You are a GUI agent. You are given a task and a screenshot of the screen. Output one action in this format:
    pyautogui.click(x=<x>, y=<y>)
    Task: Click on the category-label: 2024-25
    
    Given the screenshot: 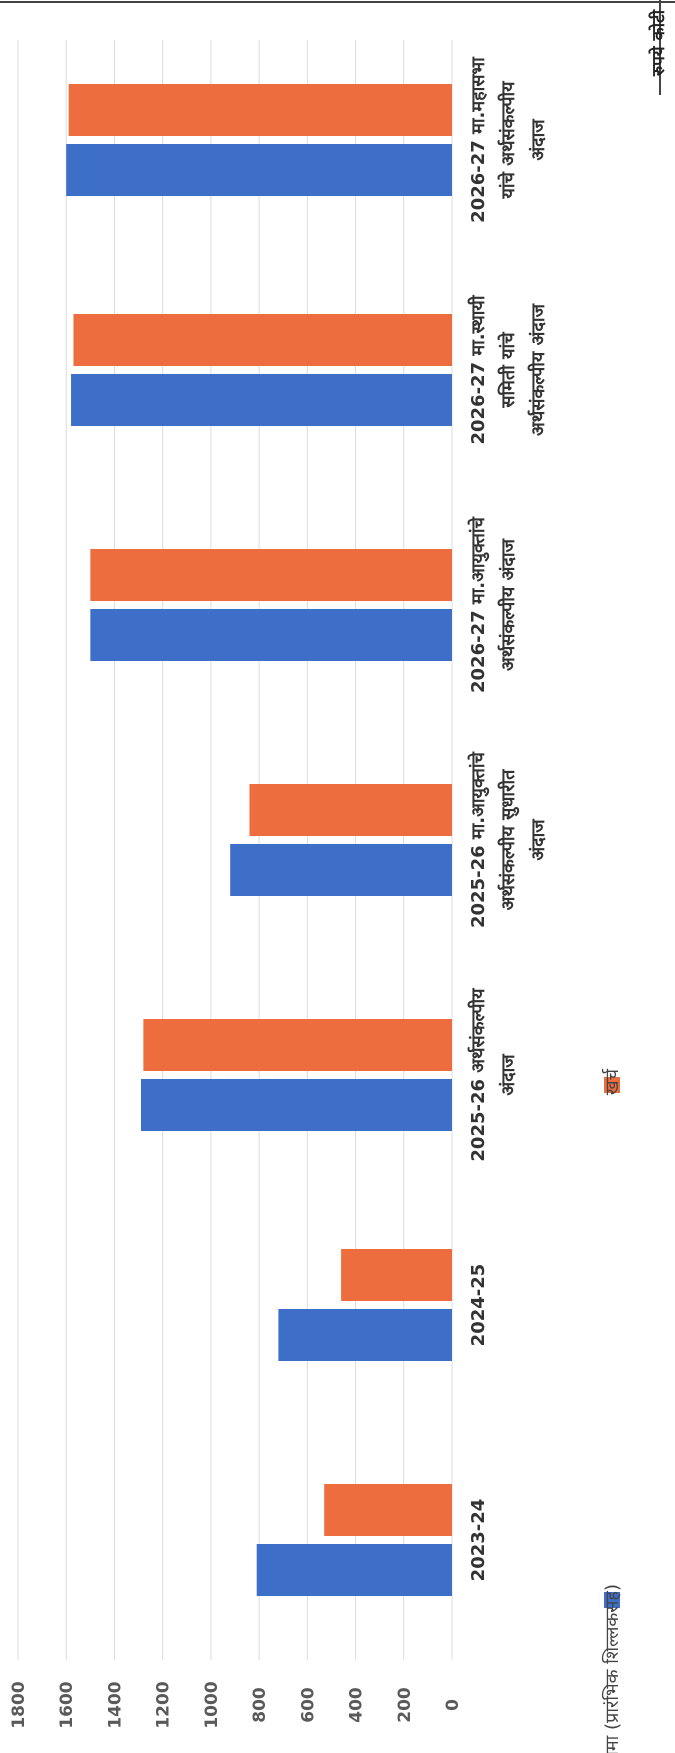 What is the action you would take?
    pyautogui.click(x=478, y=1305)
    